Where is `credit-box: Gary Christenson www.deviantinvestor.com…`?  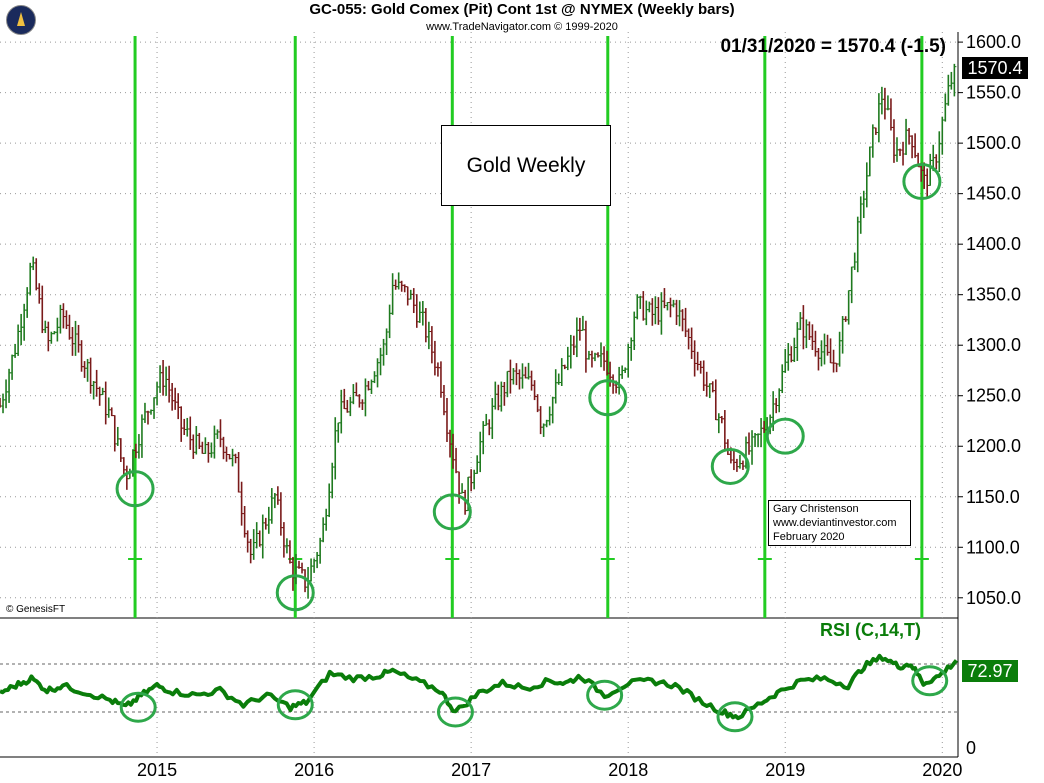 credit-box: Gary Christenson www.deviantinvestor.com… is located at coordinates (839, 523).